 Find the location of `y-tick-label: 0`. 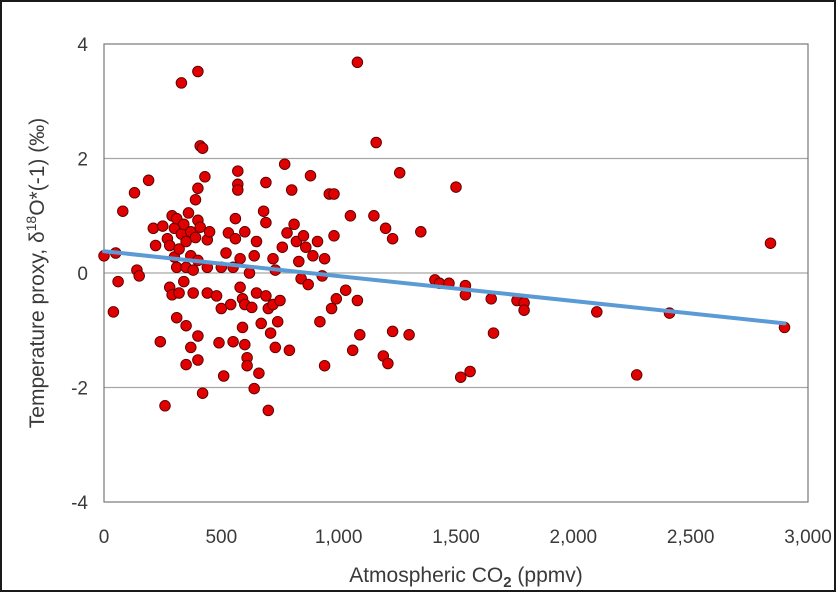

y-tick-label: 0 is located at coordinates (82, 274).